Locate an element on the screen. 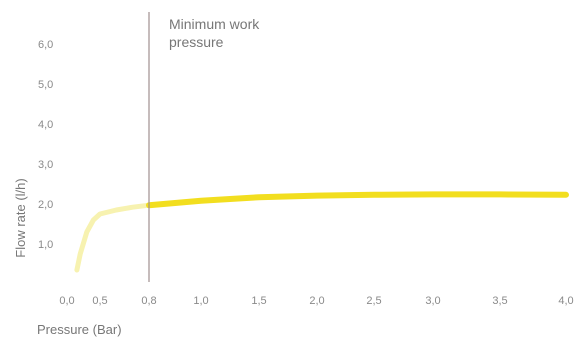 The width and height of the screenshot is (581, 340). y-tick-label: 3,0 is located at coordinates (45, 165).